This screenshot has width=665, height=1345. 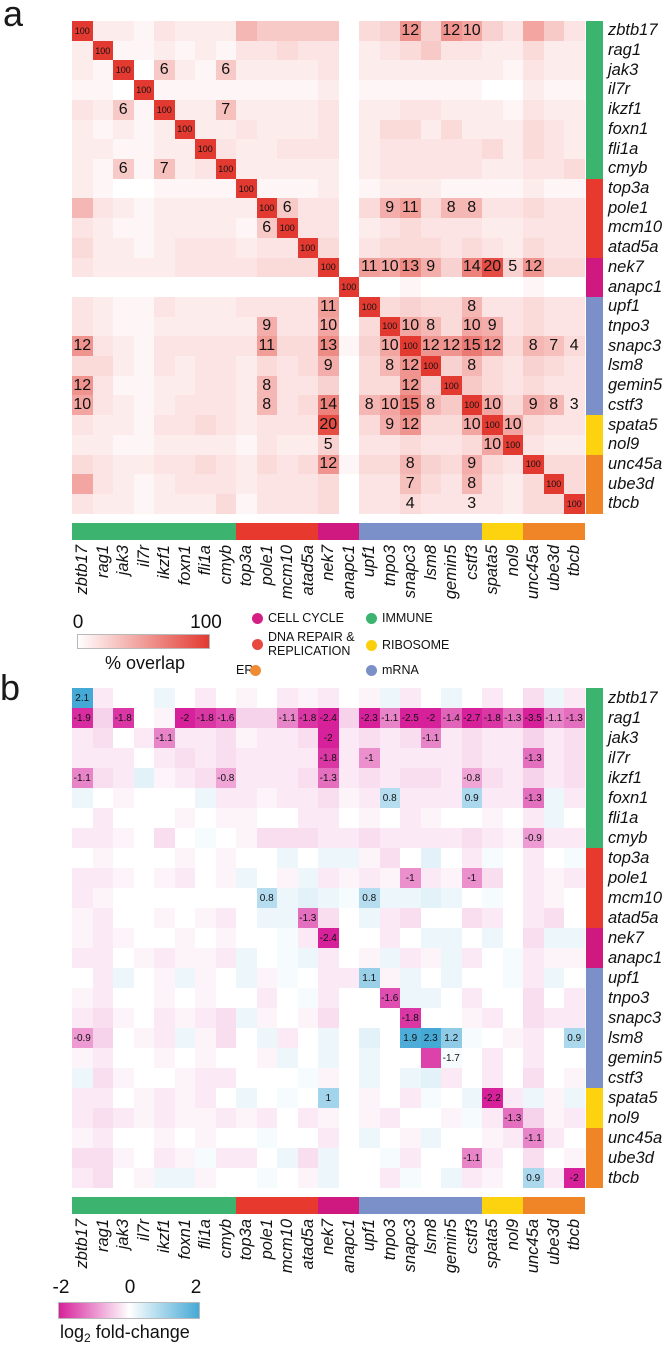 I want to click on heatmap-cell-value: 6, so click(x=164, y=70).